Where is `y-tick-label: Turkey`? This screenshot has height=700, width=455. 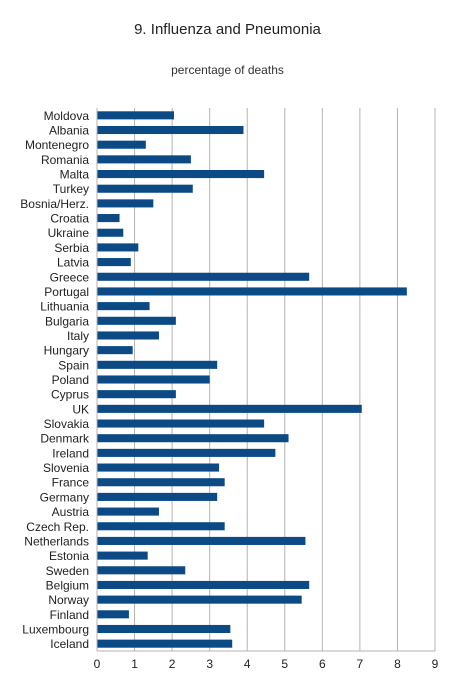
y-tick-label: Turkey is located at coordinates (71, 189).